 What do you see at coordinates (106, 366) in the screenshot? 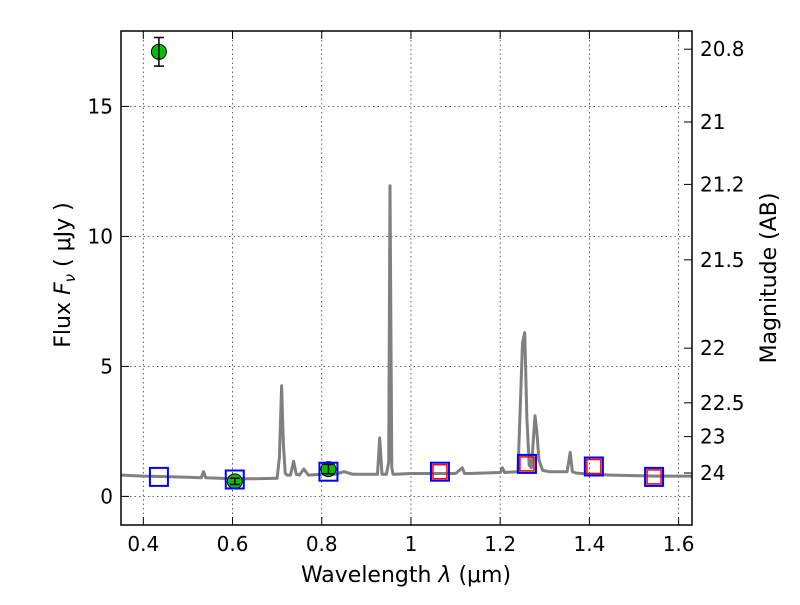
I see `y-tick-label: 5` at bounding box center [106, 366].